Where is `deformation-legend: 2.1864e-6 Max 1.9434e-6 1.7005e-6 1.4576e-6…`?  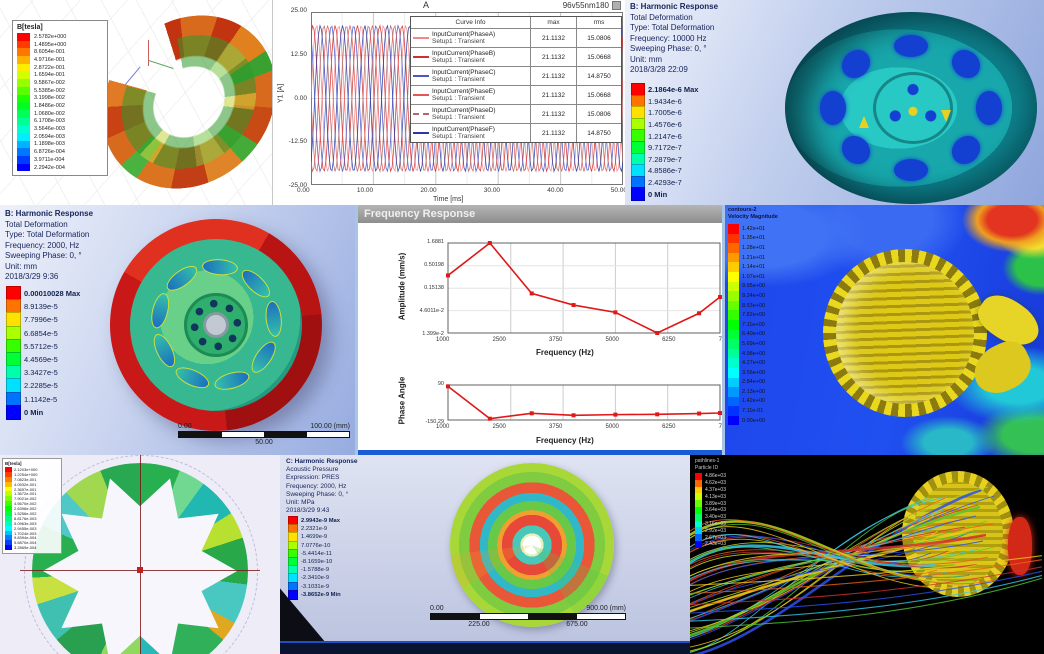 deformation-legend: 2.1864e-6 Max 1.9434e-6 1.7005e-6 1.4576e-6… is located at coordinates (664, 142).